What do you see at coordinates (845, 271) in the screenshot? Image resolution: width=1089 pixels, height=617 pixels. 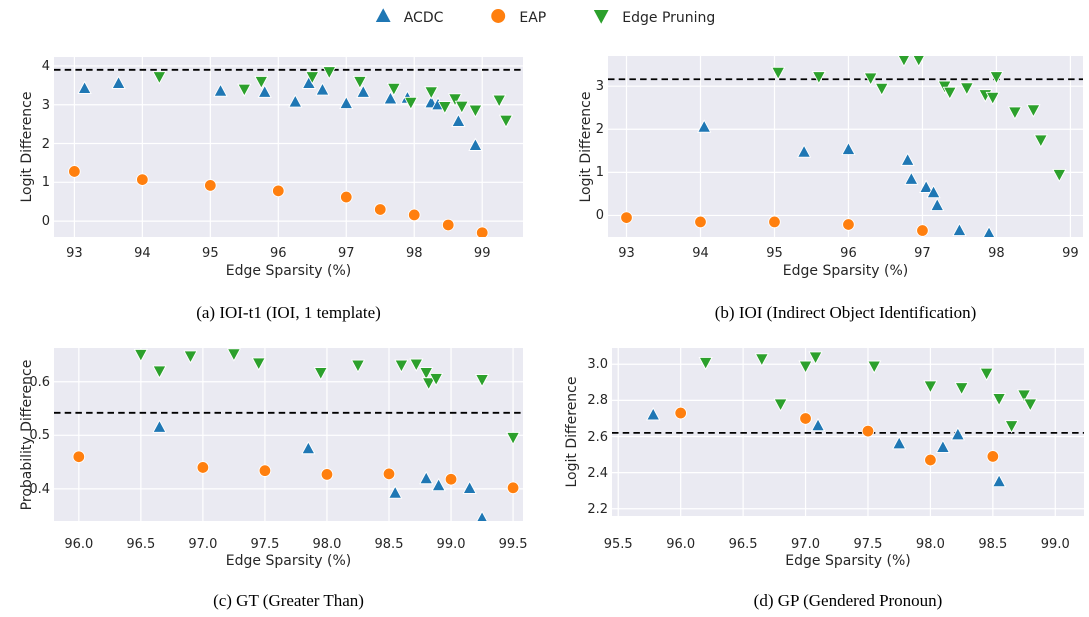 I see `x-axis-label-b: Edge Sparsity (%)` at bounding box center [845, 271].